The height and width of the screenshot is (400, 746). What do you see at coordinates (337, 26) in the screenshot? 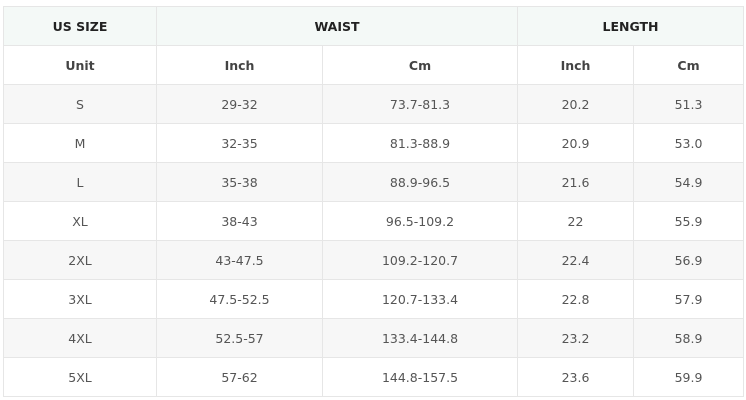
I see `header-waist: WAIST` at bounding box center [337, 26].